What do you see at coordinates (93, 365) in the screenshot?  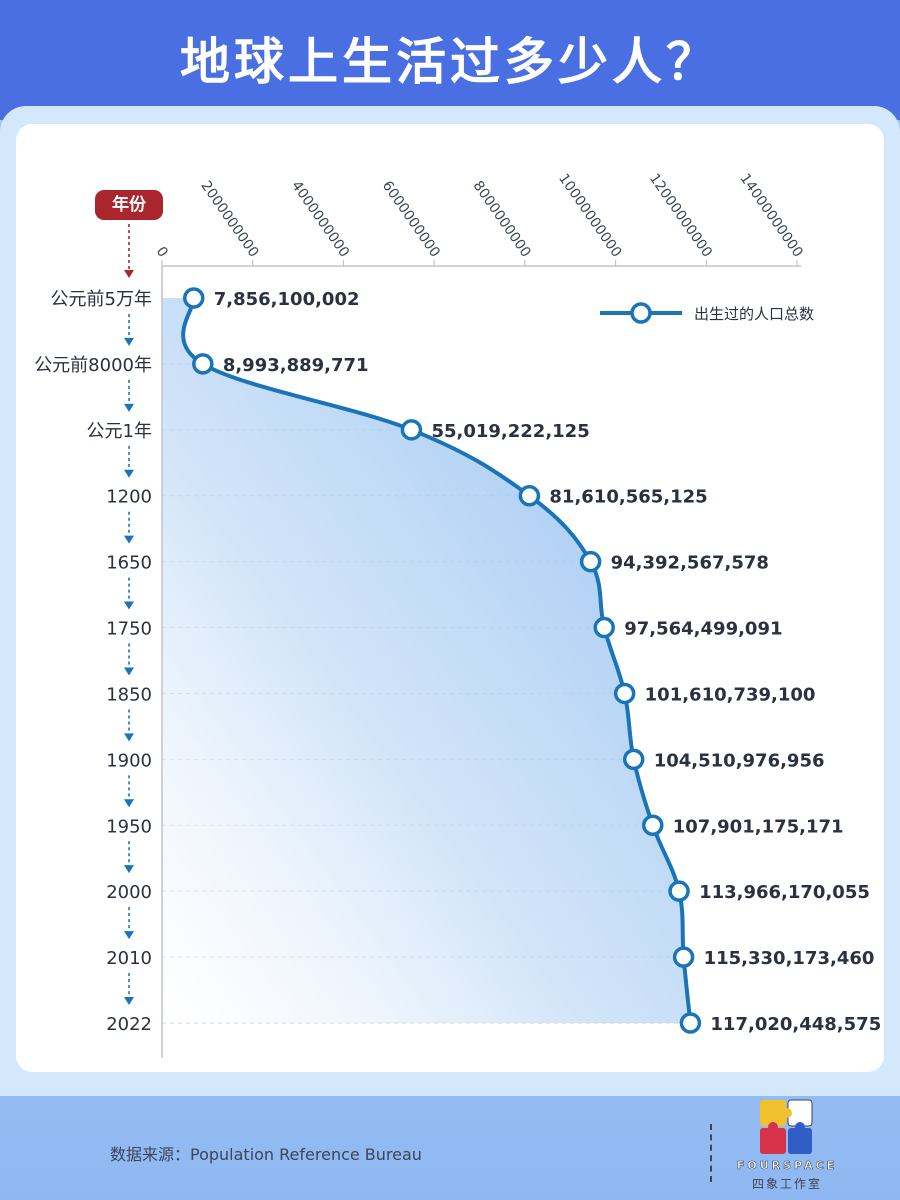 I see `category-label: 公元前8000年` at bounding box center [93, 365].